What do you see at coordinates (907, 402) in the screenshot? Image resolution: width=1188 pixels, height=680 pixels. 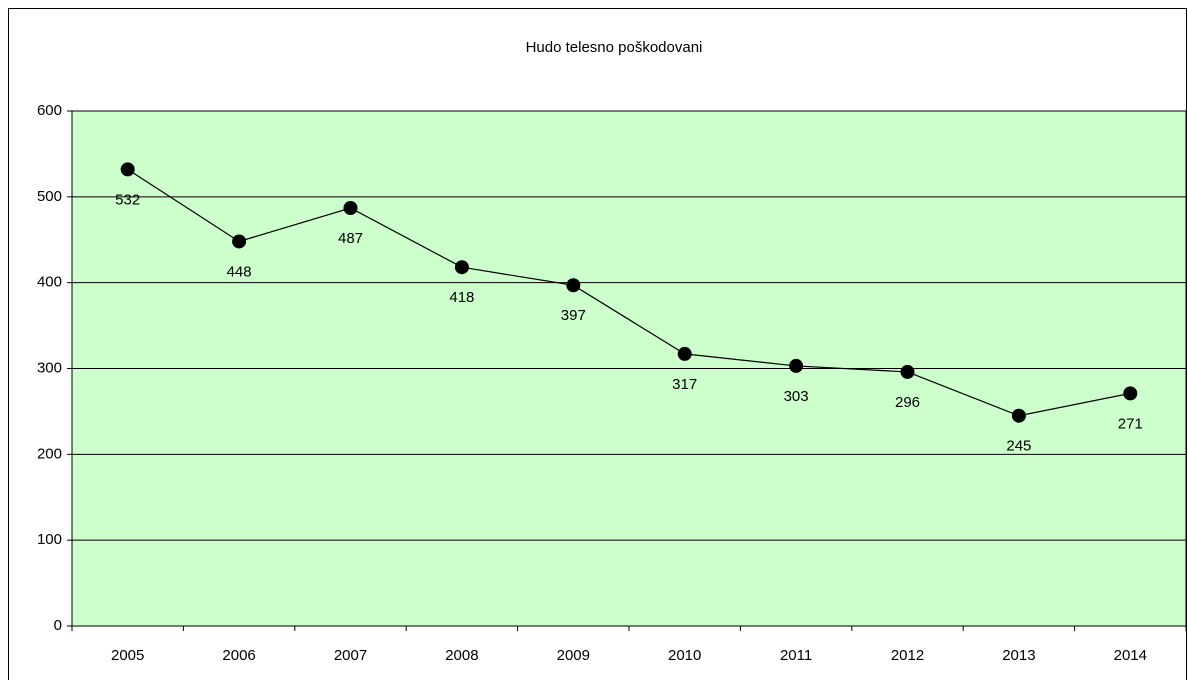 I see `data-label: 296` at bounding box center [907, 402].